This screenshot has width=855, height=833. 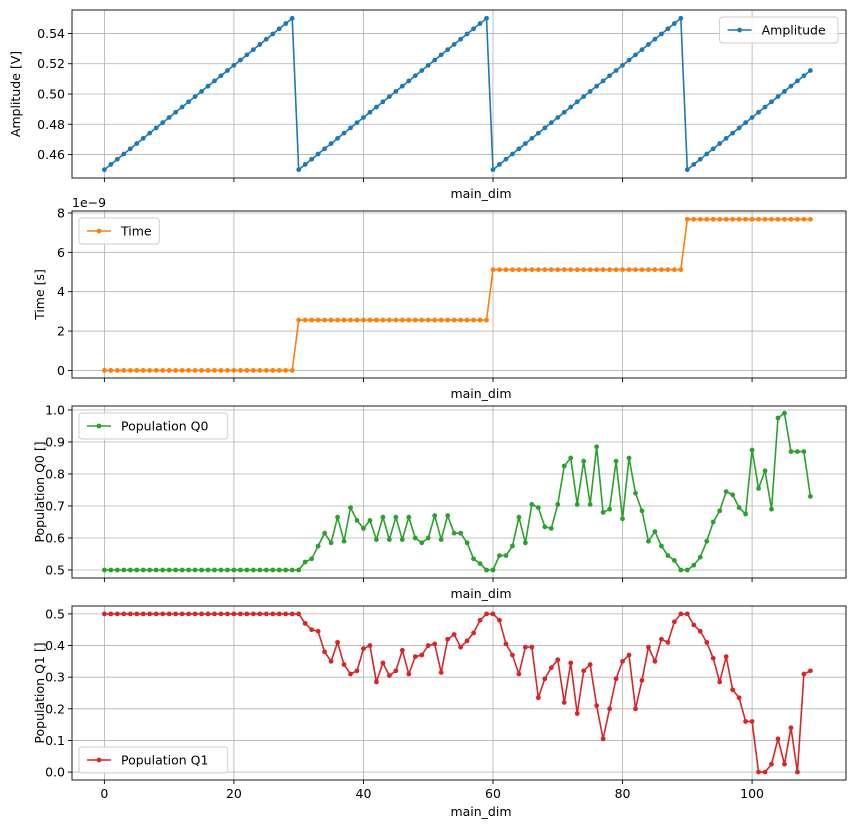 What do you see at coordinates (153, 760) in the screenshot?
I see `legend: Population Q1` at bounding box center [153, 760].